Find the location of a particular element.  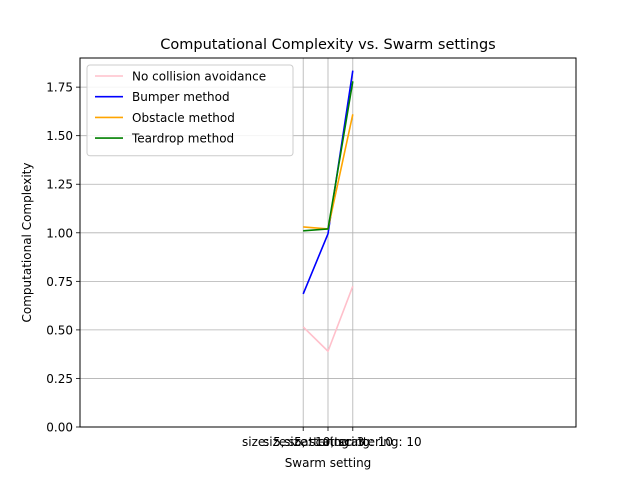

y-tick-label: 0.00 is located at coordinates (59, 428).